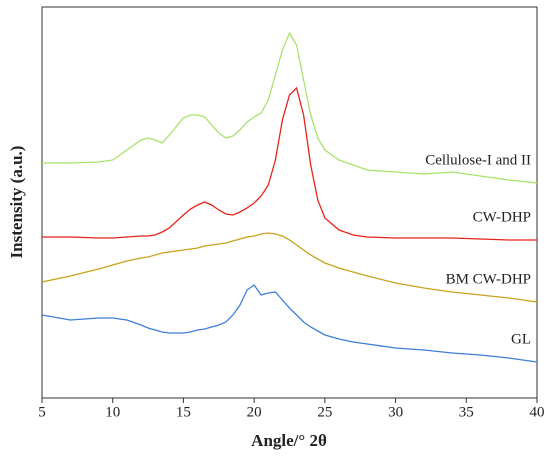 This screenshot has height=462, width=550. What do you see at coordinates (289, 440) in the screenshot?
I see `x-axis-title: Angle/° 2θ` at bounding box center [289, 440].